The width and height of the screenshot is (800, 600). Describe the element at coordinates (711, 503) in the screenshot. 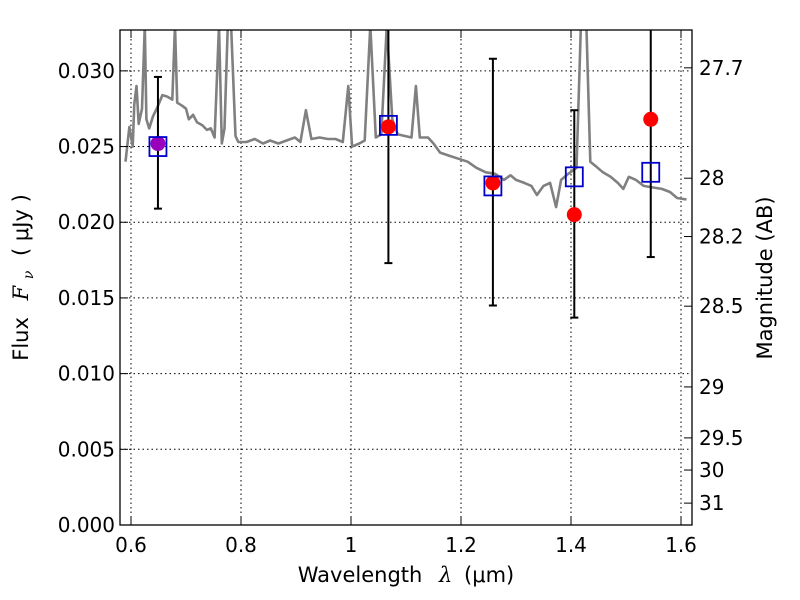

I see `magnitude-tick-label: 31` at that location.